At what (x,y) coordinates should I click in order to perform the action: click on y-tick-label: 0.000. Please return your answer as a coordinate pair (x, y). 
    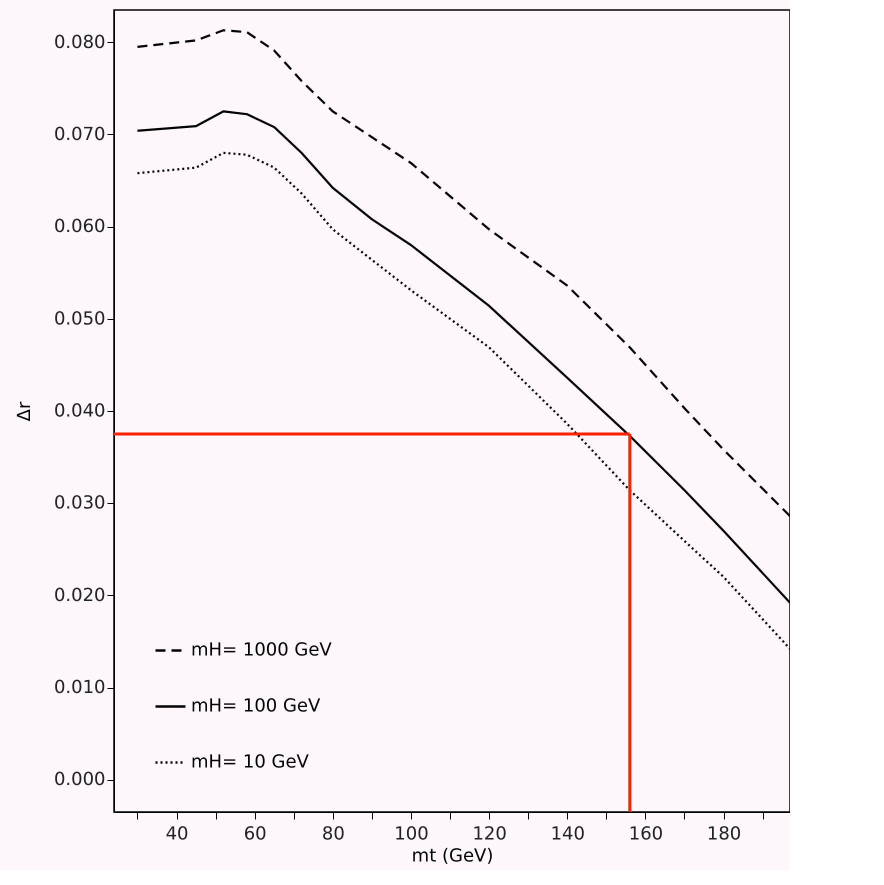
    Looking at the image, I should click on (80, 779).